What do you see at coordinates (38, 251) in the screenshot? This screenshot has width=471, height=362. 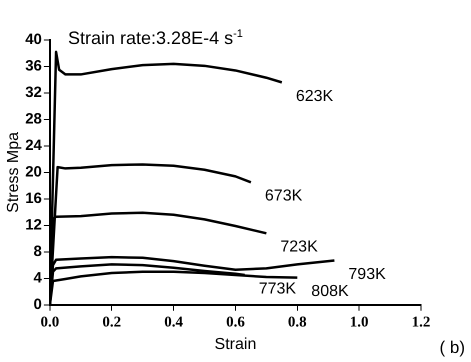 I see `y-tick-label: 8` at bounding box center [38, 251].